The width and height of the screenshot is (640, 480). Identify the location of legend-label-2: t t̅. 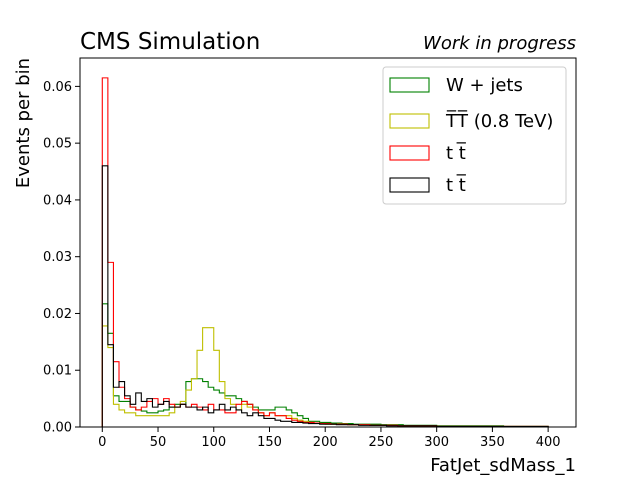
(456, 153).